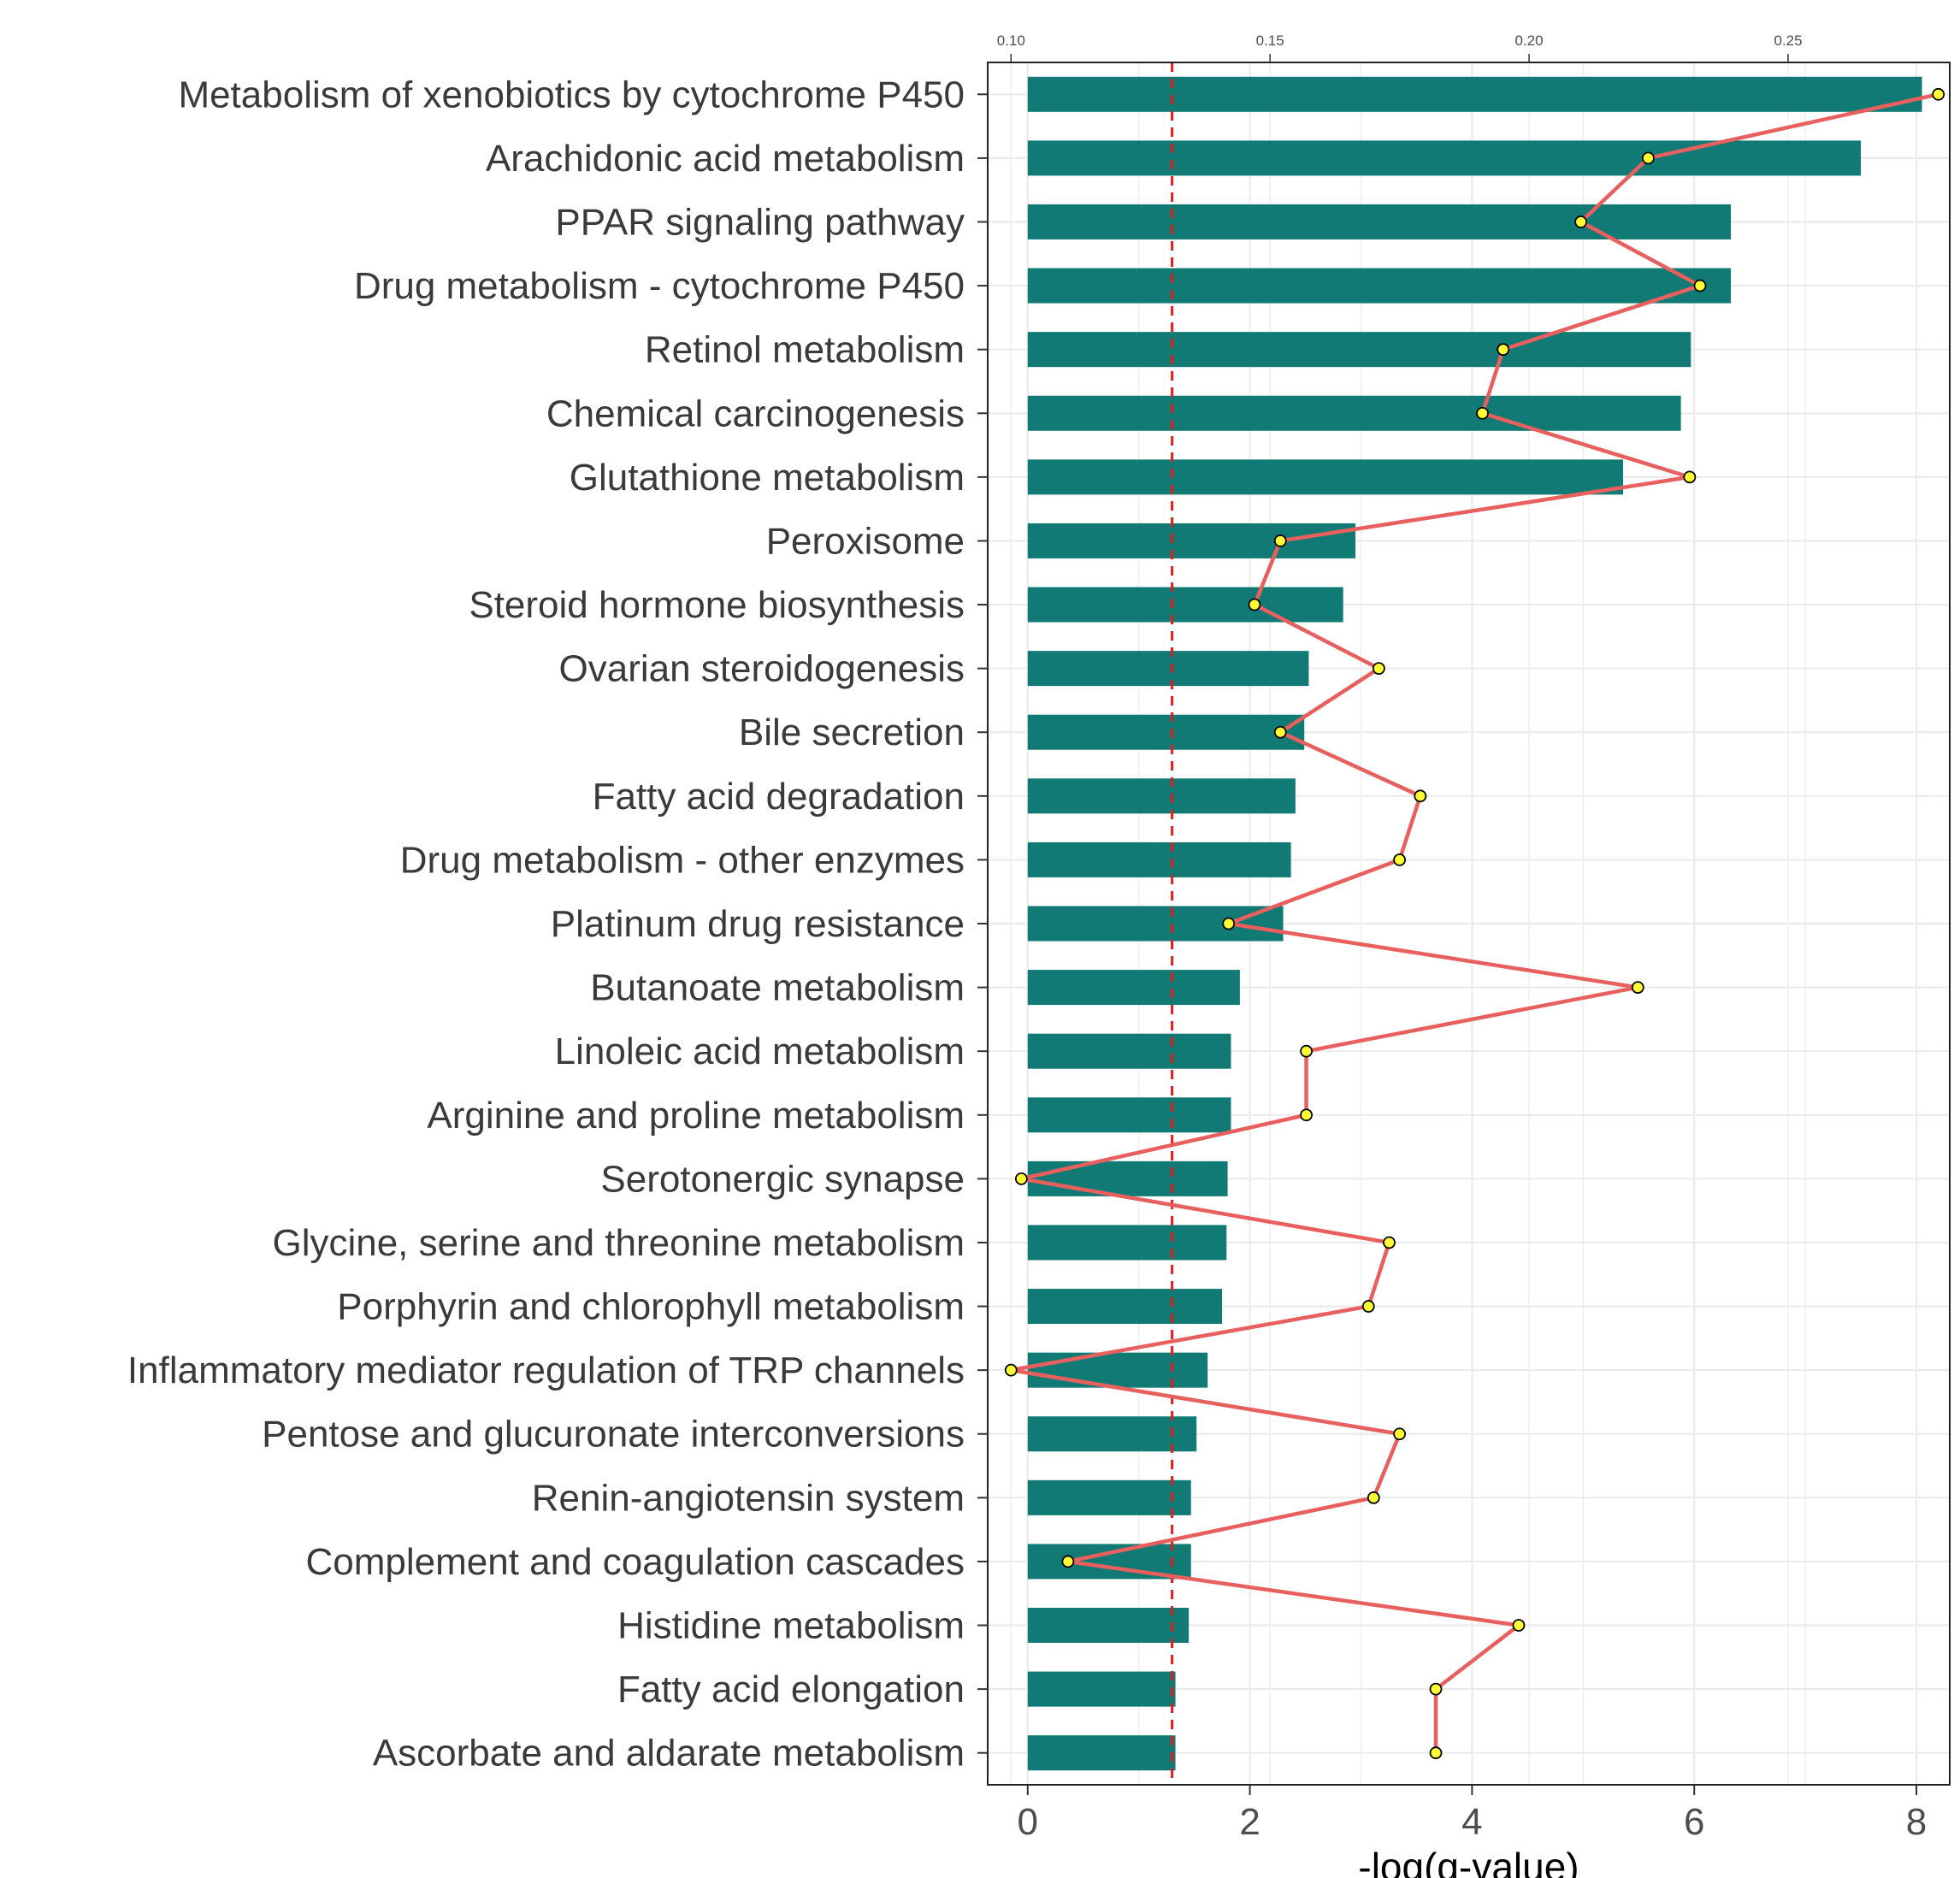  What do you see at coordinates (725, 159) in the screenshot?
I see `category-label: Arachidonic acid metabolism` at bounding box center [725, 159].